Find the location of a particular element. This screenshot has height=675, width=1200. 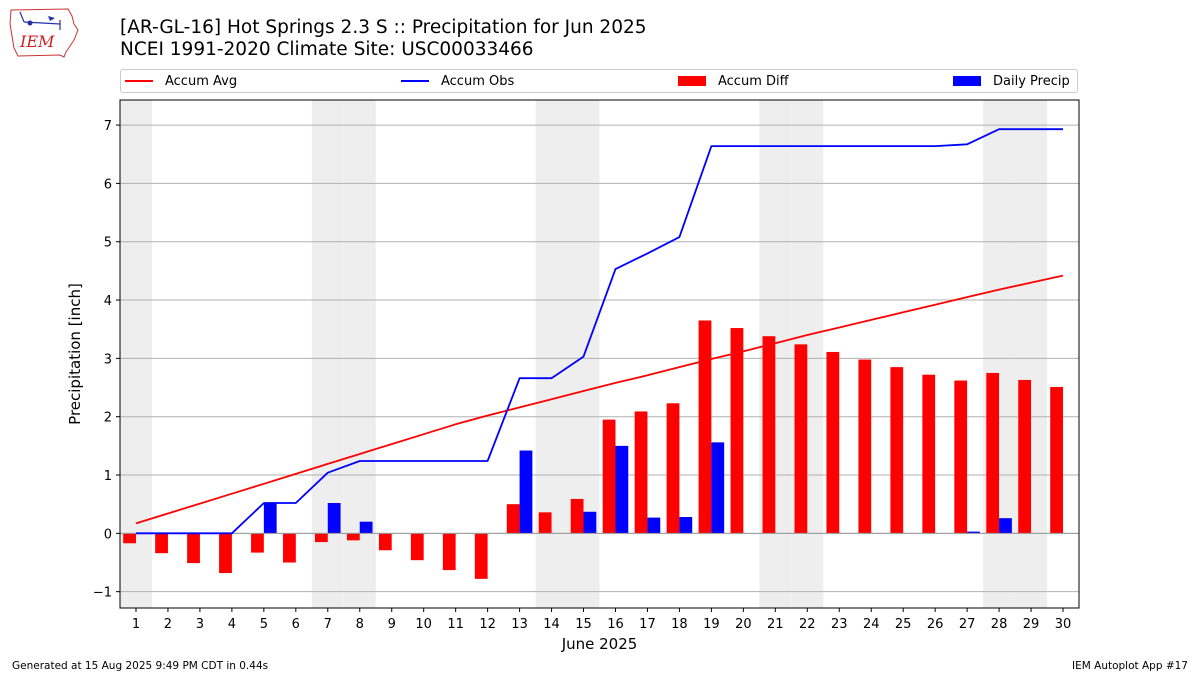

x-tick-label: 28 is located at coordinates (999, 624).